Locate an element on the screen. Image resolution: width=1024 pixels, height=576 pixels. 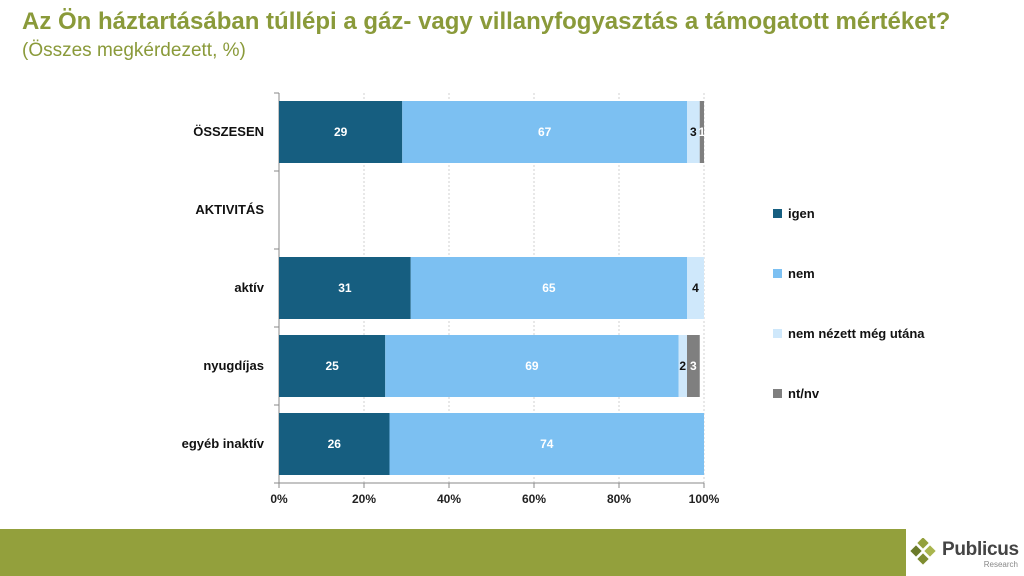
data-label: 2 is located at coordinates (682, 366).